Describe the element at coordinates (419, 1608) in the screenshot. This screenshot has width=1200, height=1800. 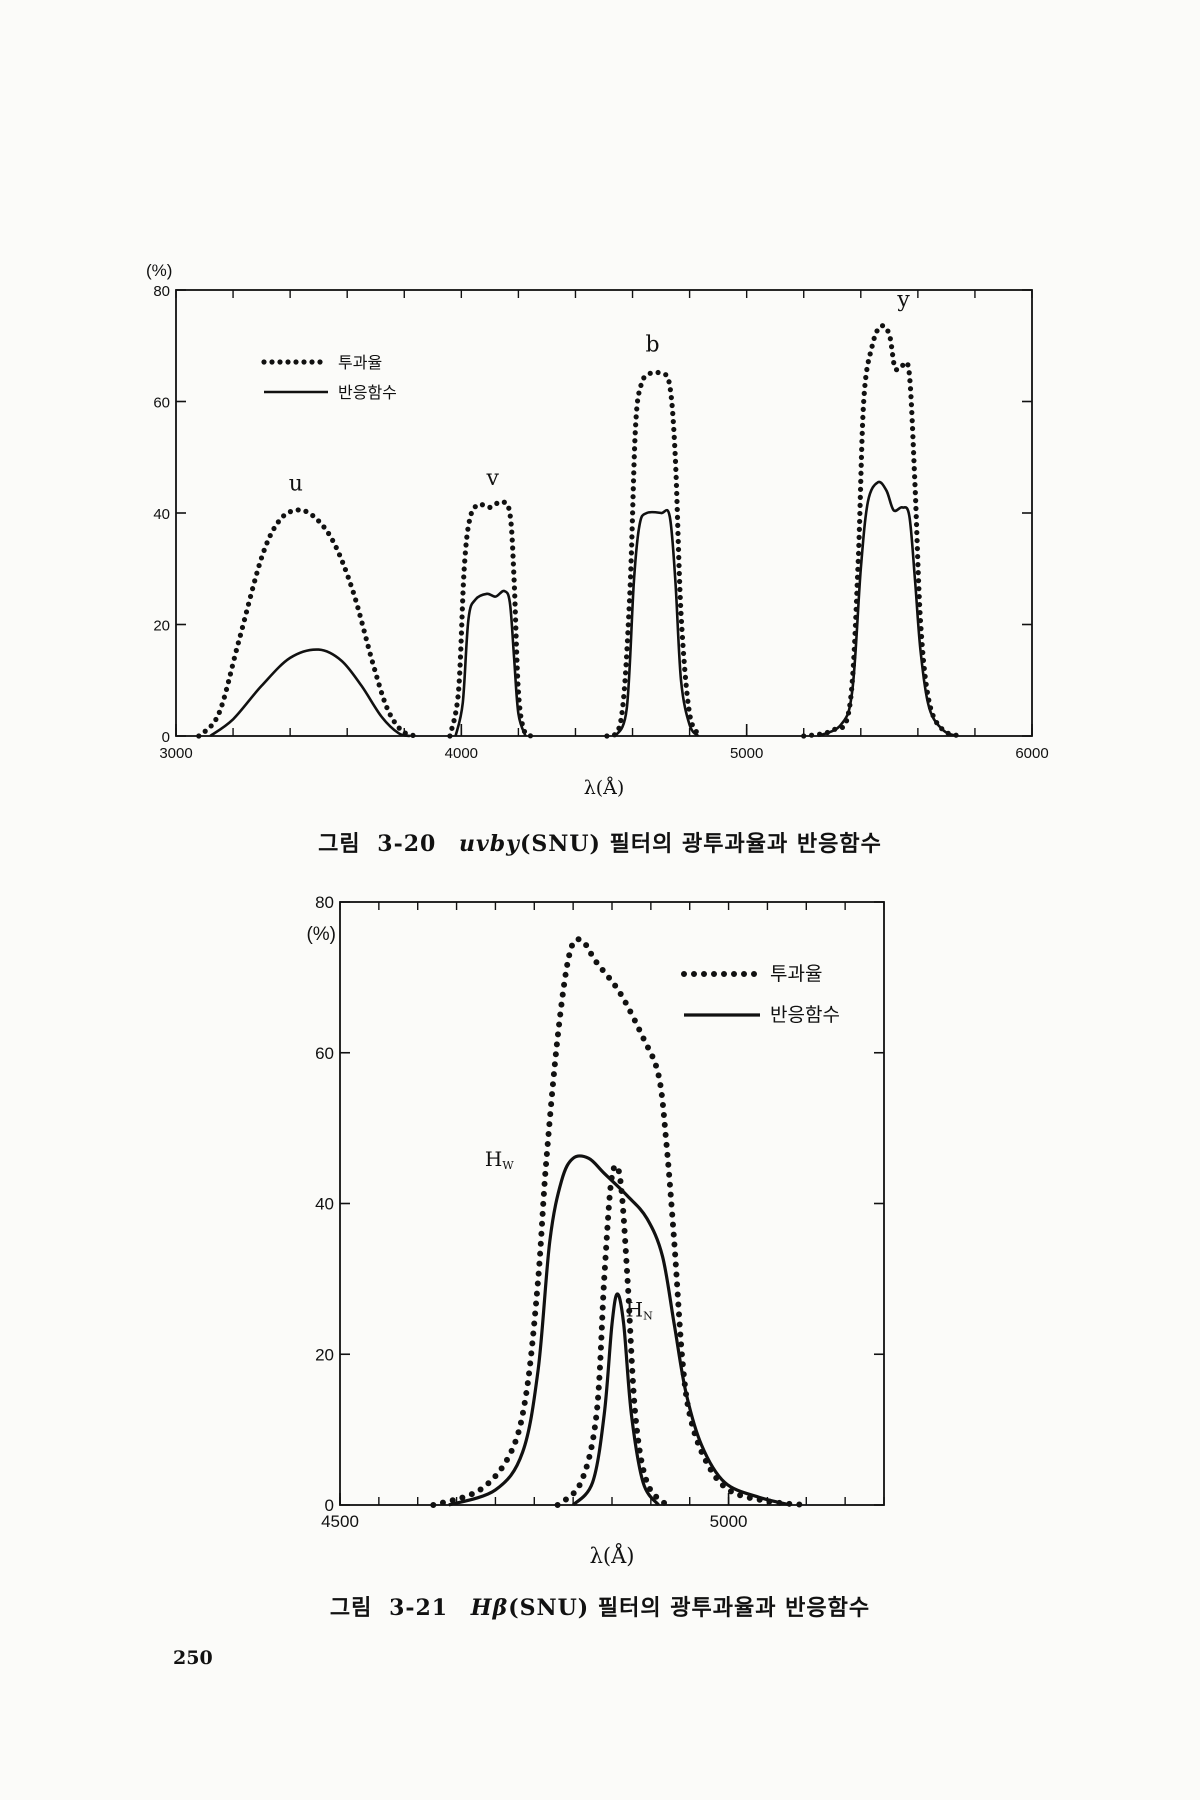
I see `caption-number: 3-21` at that location.